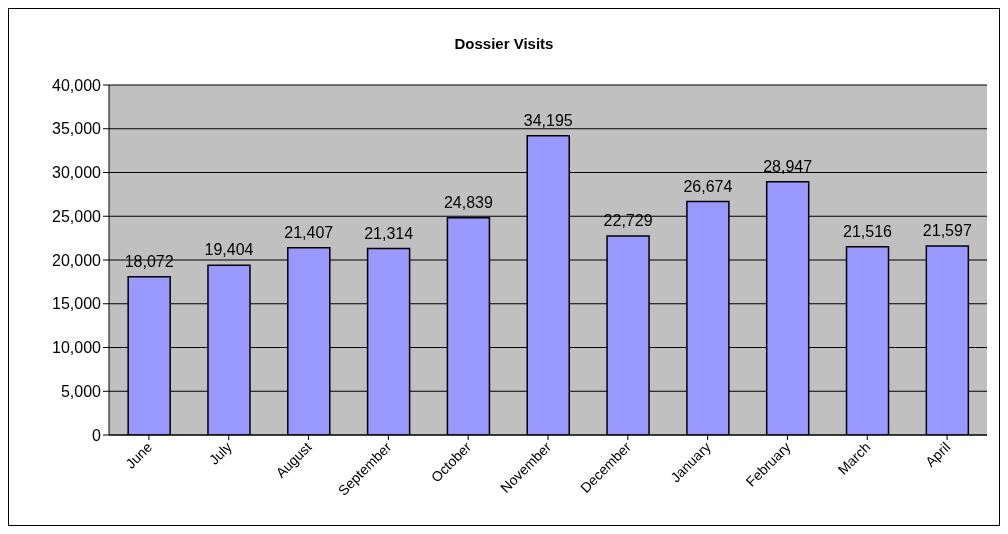 Image resolution: width=1008 pixels, height=534 pixels. I want to click on y-tick-label: 25,000, so click(77, 216).